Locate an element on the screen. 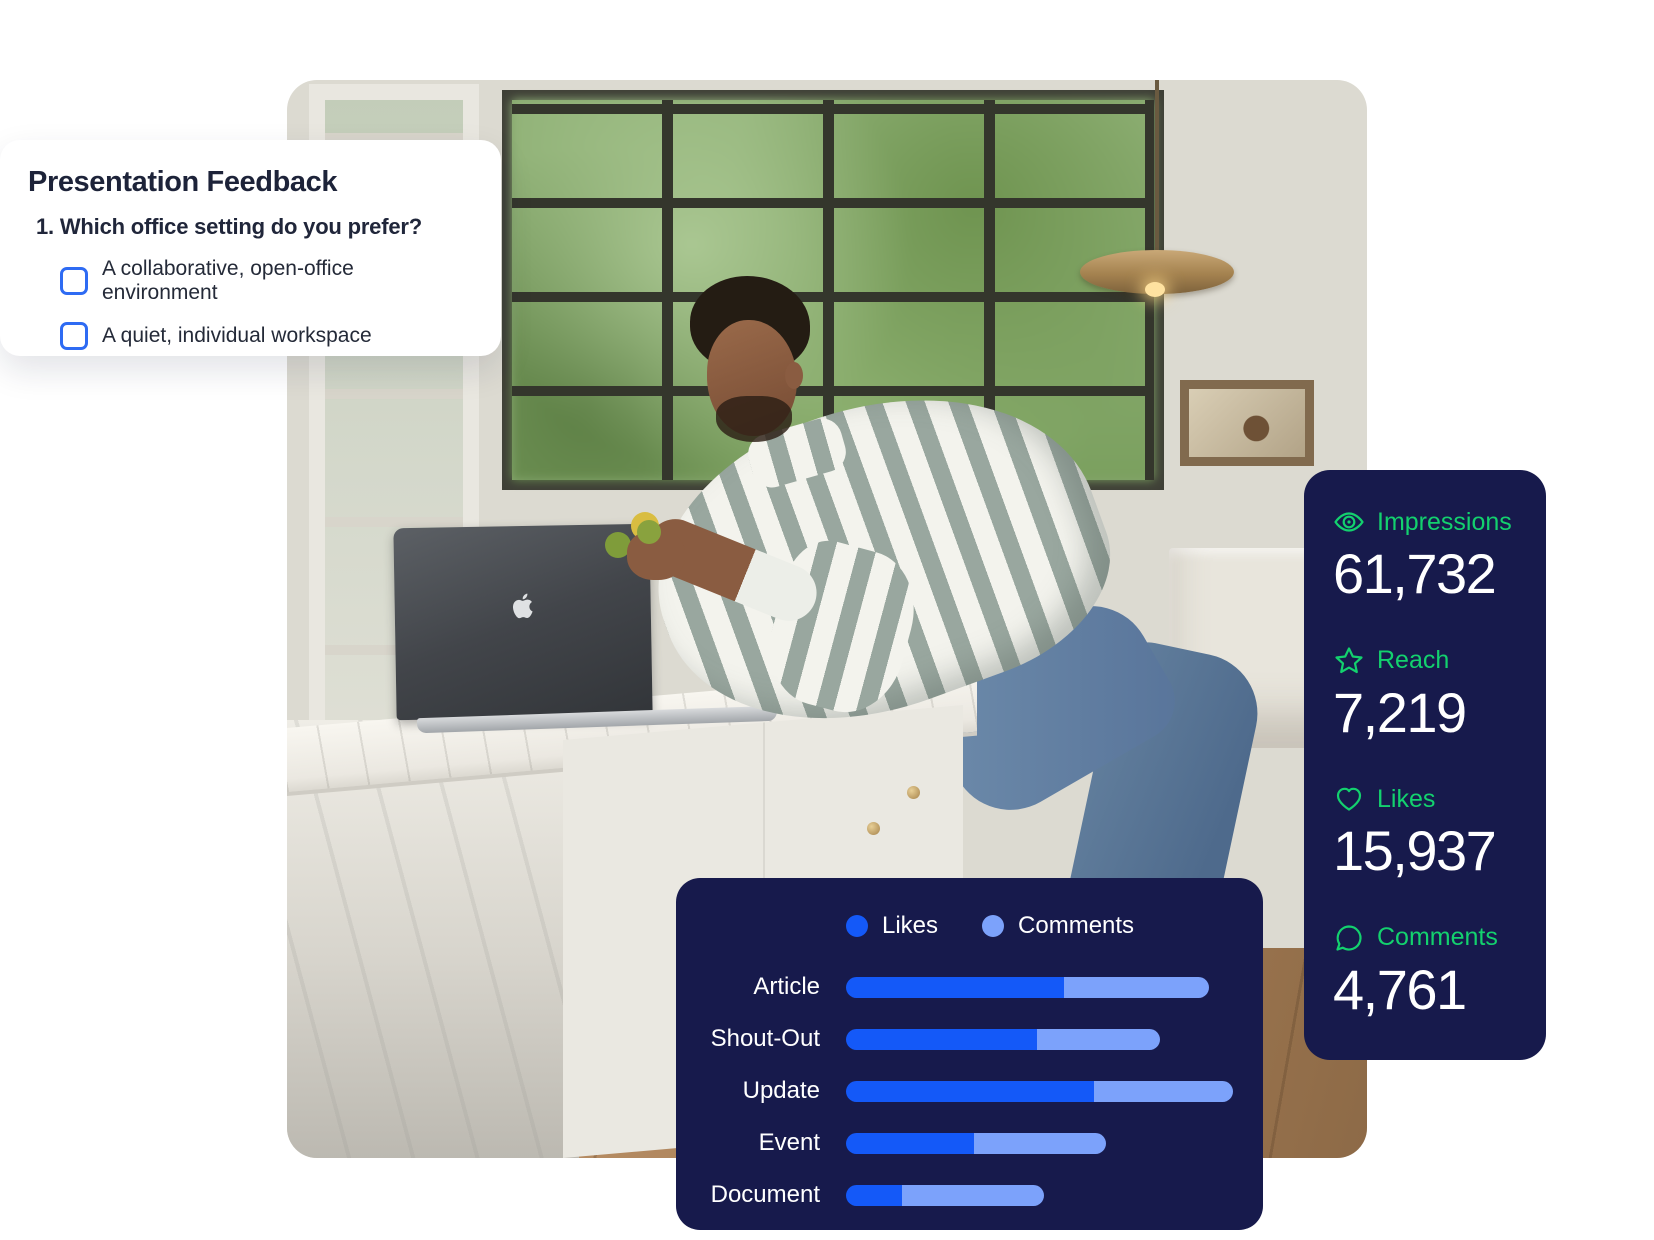  chart-row: Article is located at coordinates (969, 986).